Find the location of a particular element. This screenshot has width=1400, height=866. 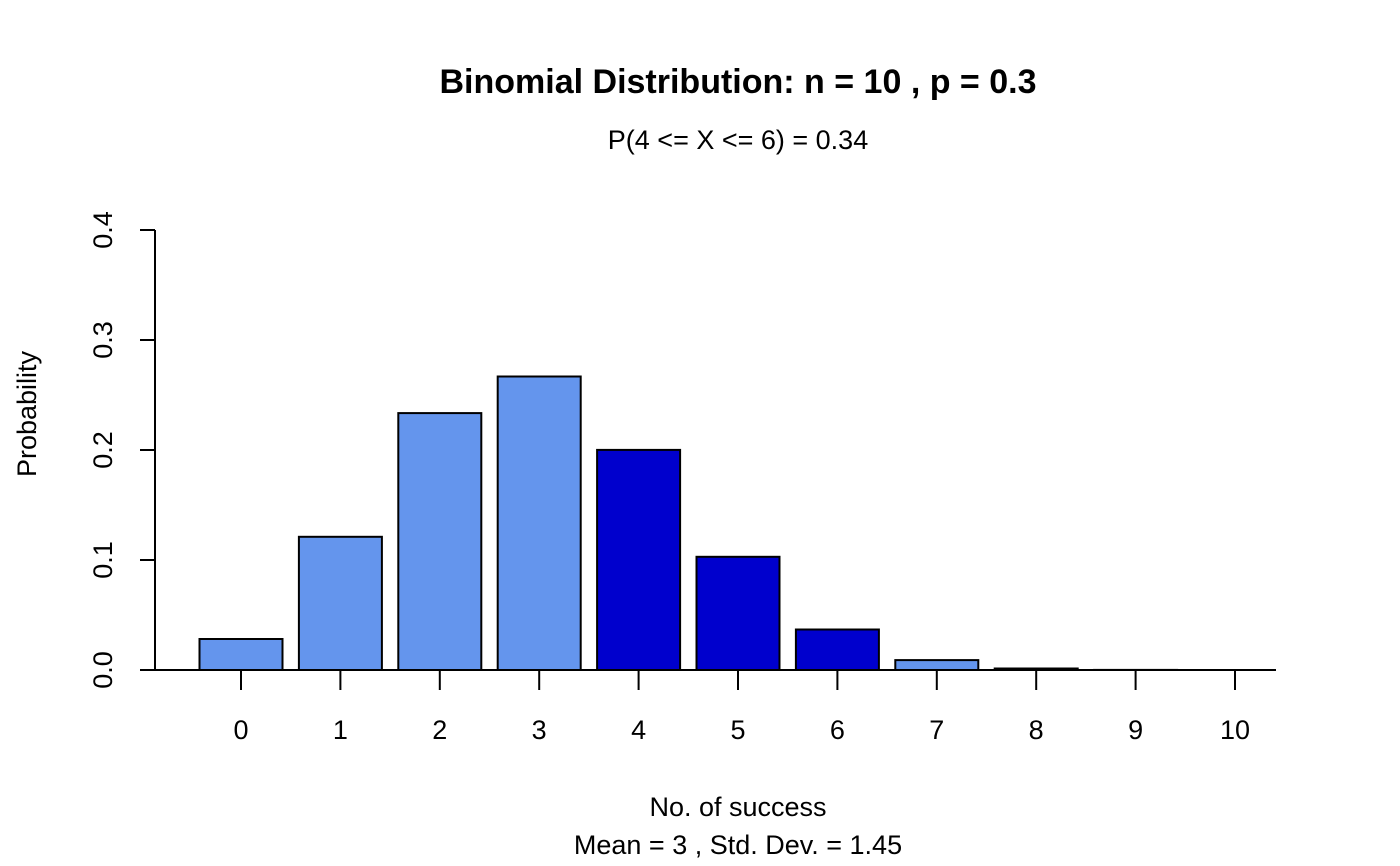

chart-title: Binomial Distribution: n = 10 , p = 0.3 is located at coordinates (738, 82).